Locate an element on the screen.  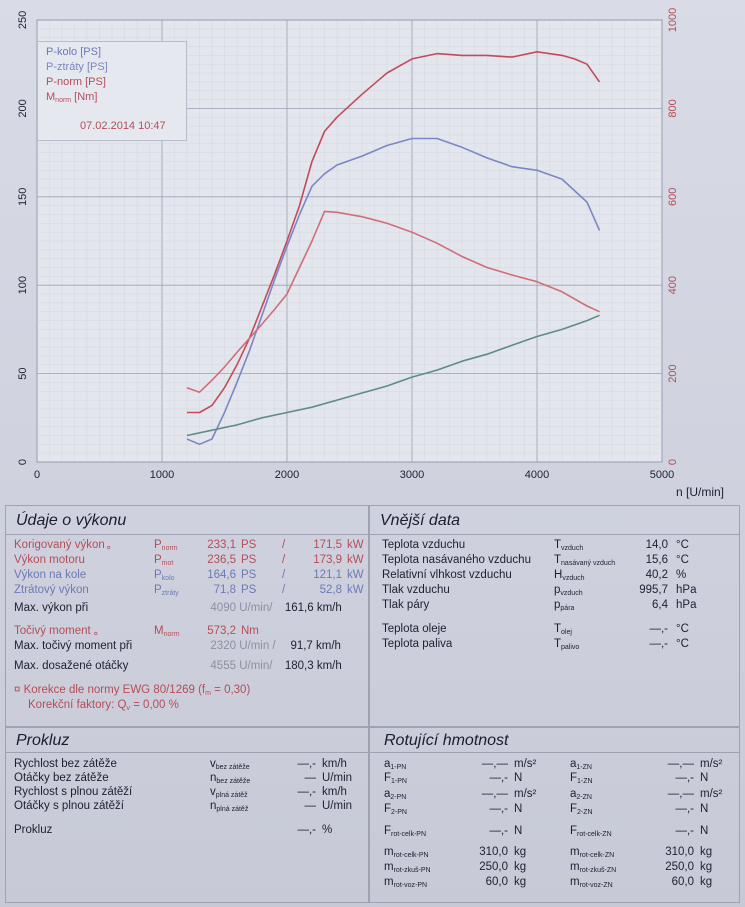
y-right-tick-label: 400 is located at coordinates (673, 285).